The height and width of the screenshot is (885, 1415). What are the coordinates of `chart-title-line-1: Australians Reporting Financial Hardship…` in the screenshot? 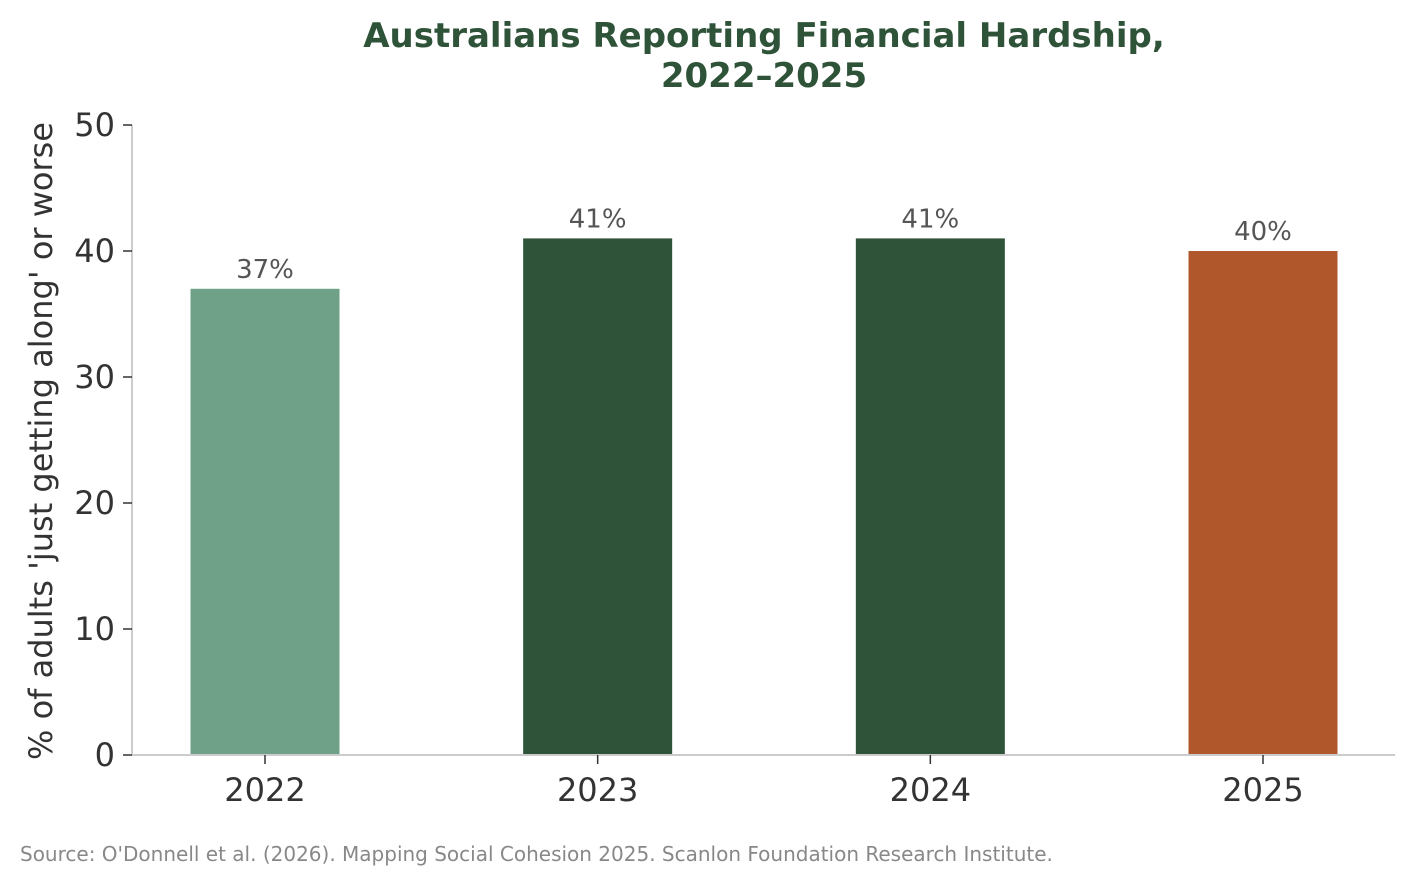 It's located at (764, 36).